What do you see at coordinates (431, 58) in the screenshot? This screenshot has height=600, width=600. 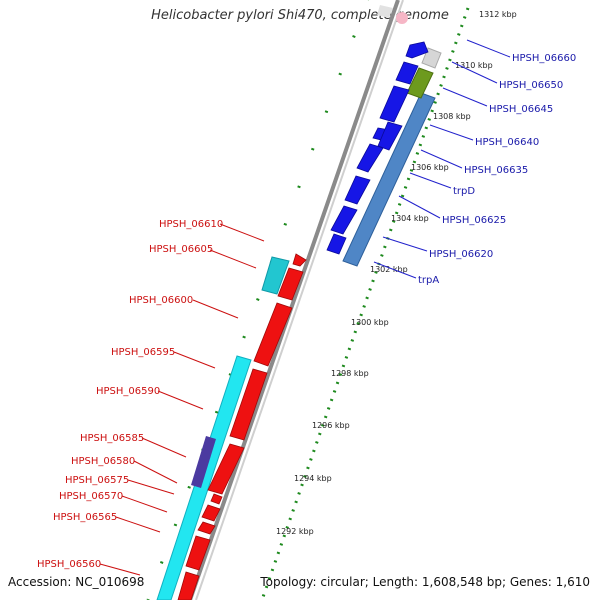 I see `grey-feature` at bounding box center [431, 58].